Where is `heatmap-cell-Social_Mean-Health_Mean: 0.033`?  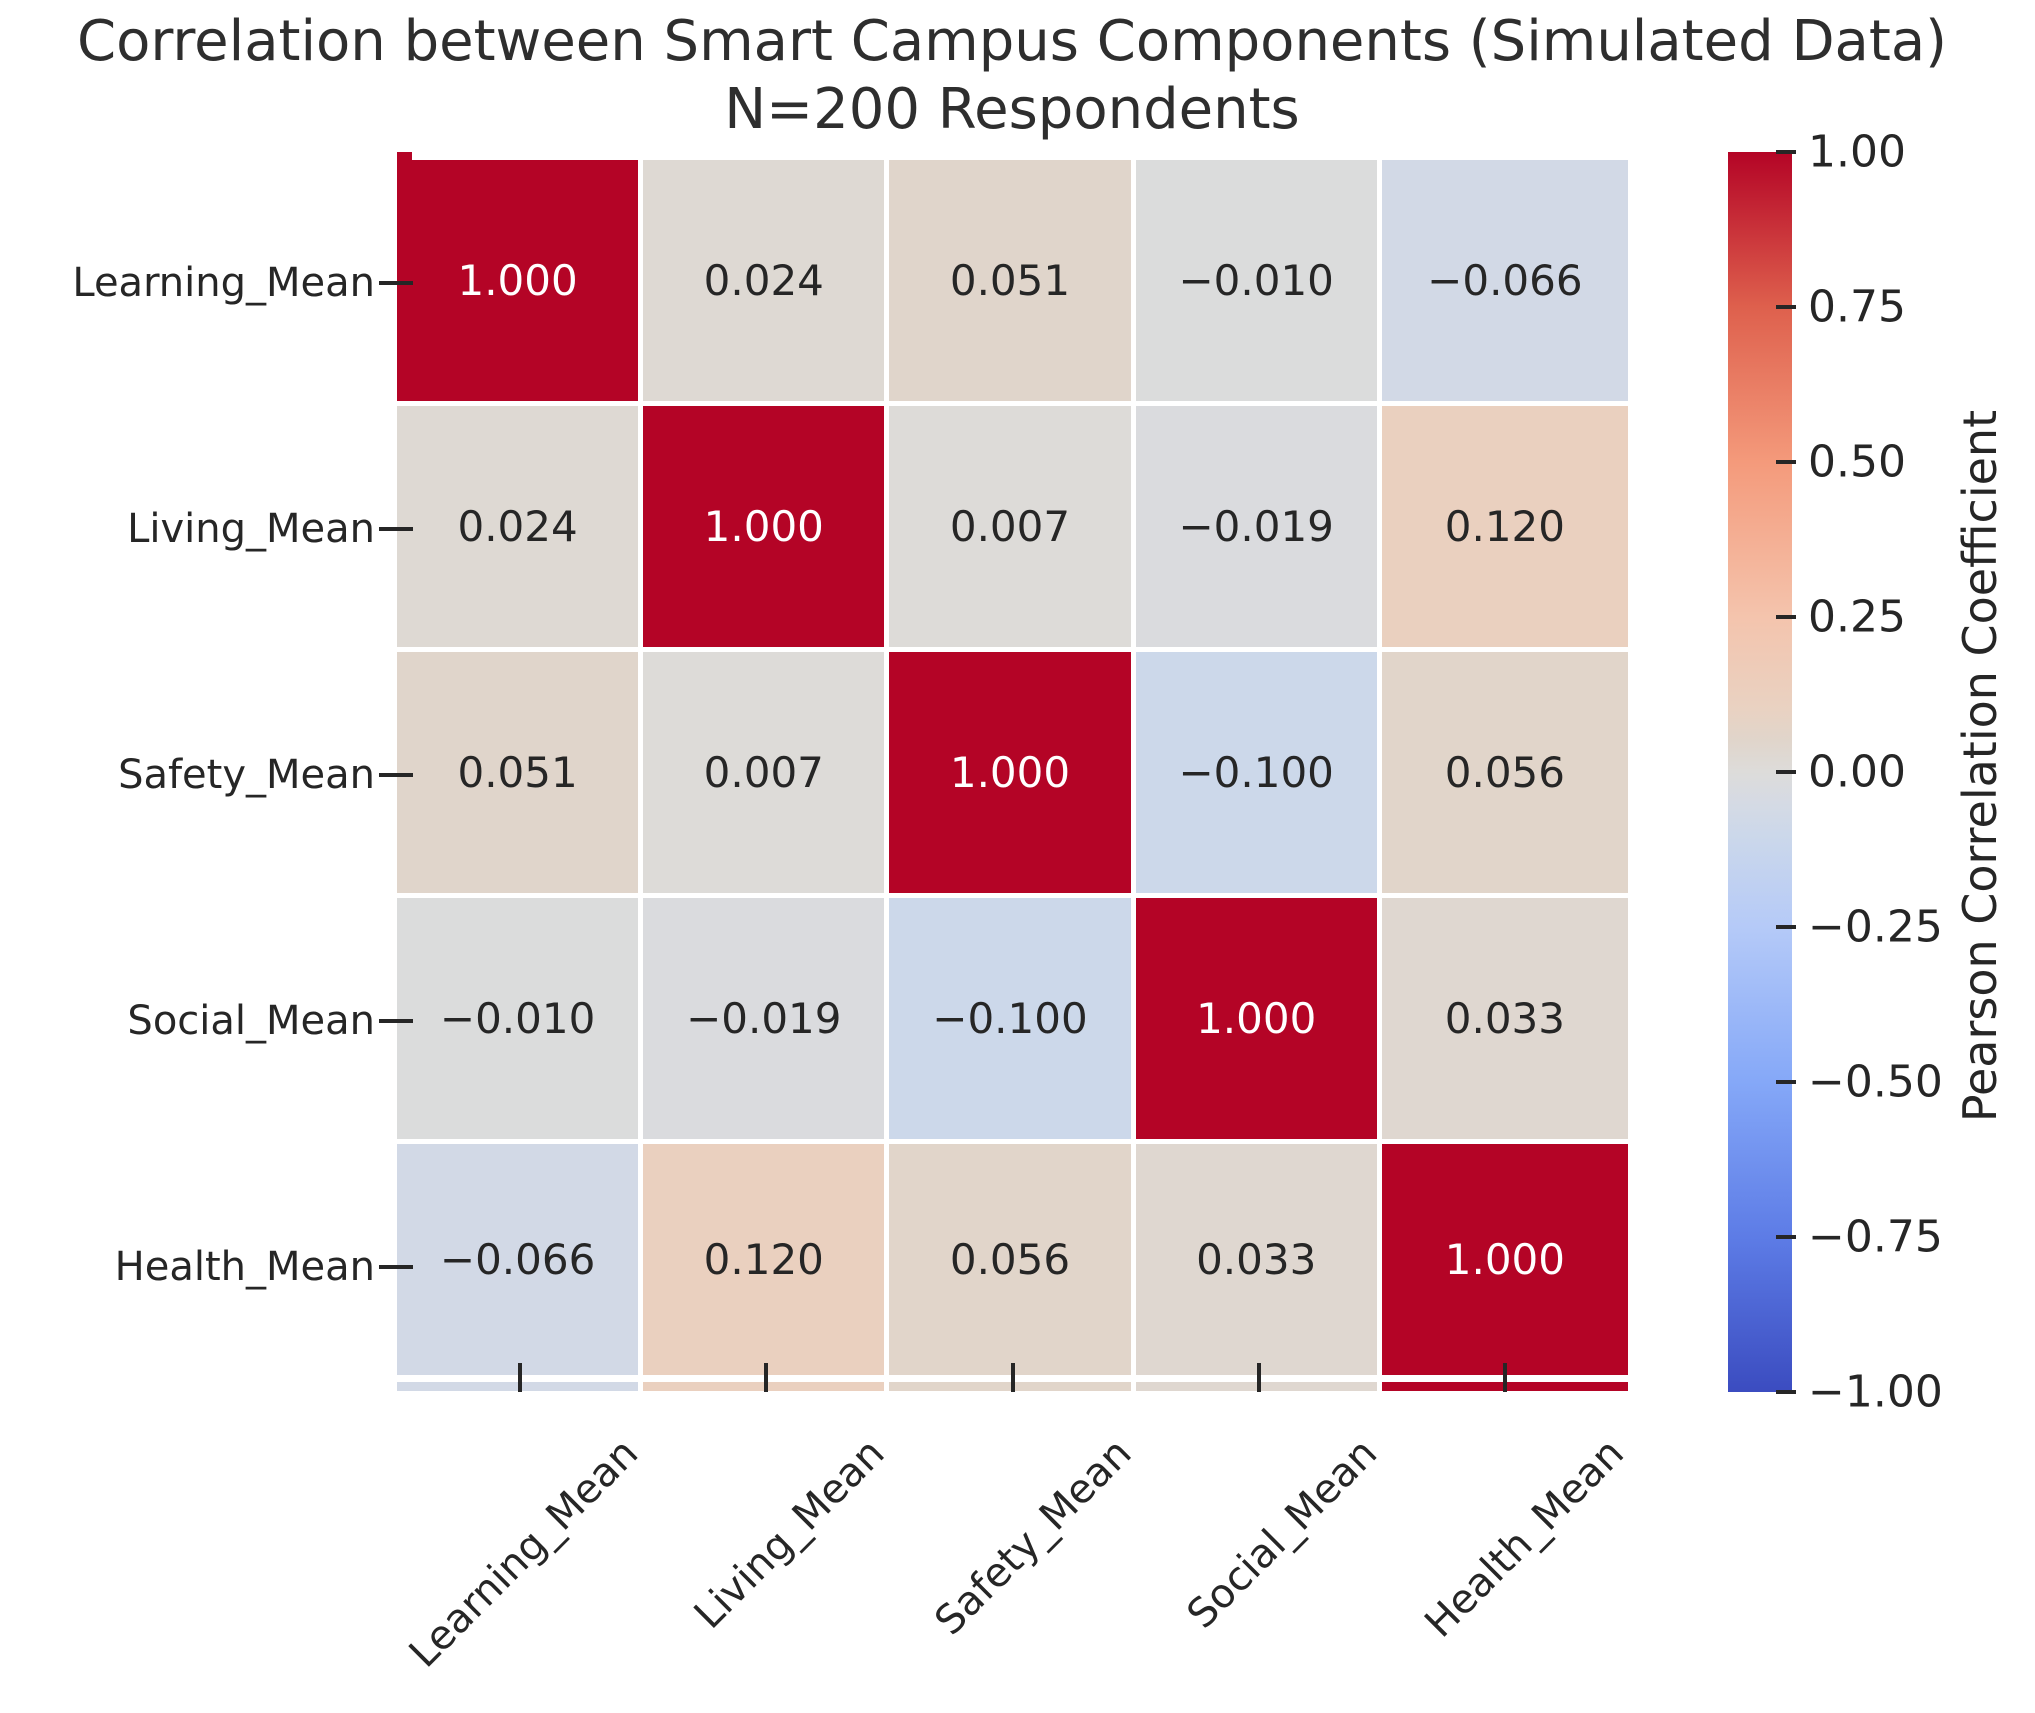 heatmap-cell-Social_Mean-Health_Mean: 0.033 is located at coordinates (1504, 1018).